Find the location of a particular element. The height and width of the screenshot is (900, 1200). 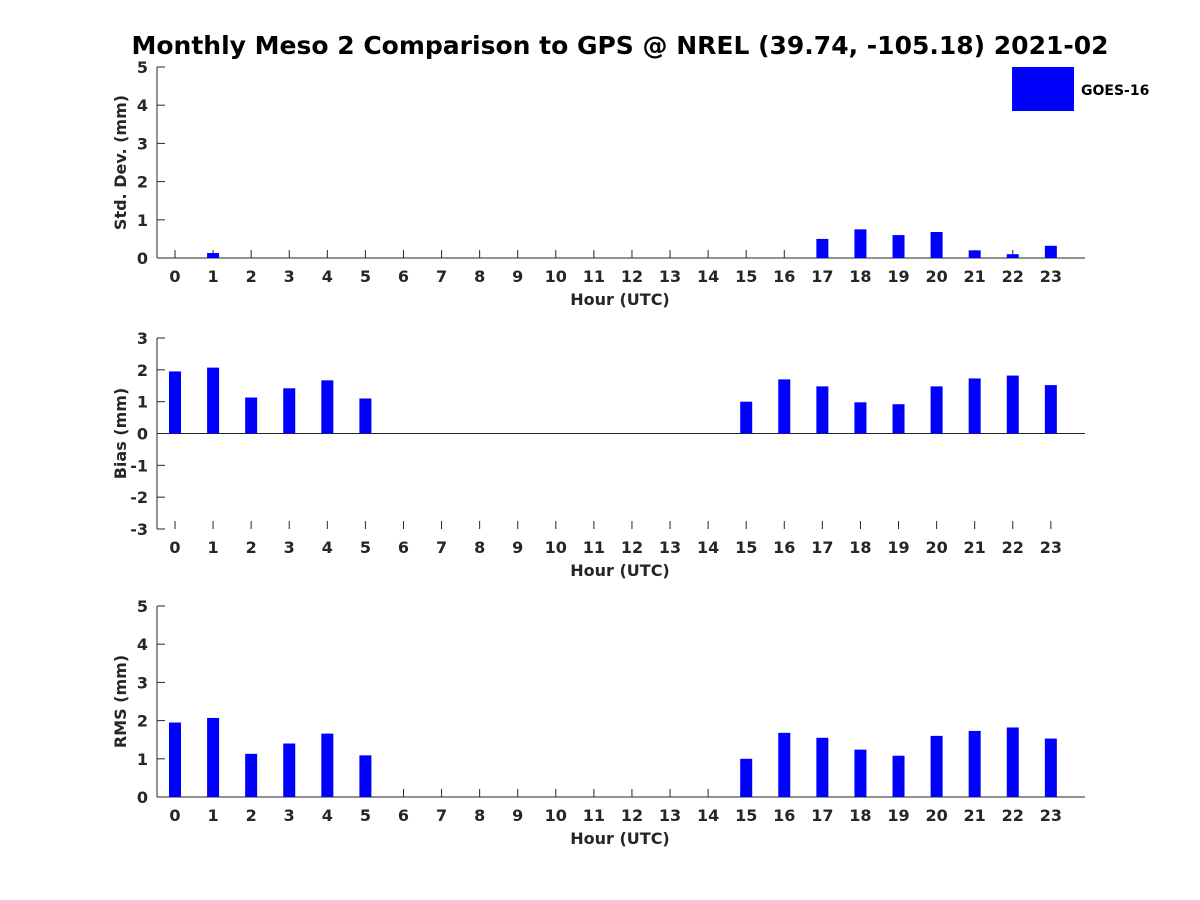

y-axis-label: Std. Dev. (mm) is located at coordinates (120, 162).